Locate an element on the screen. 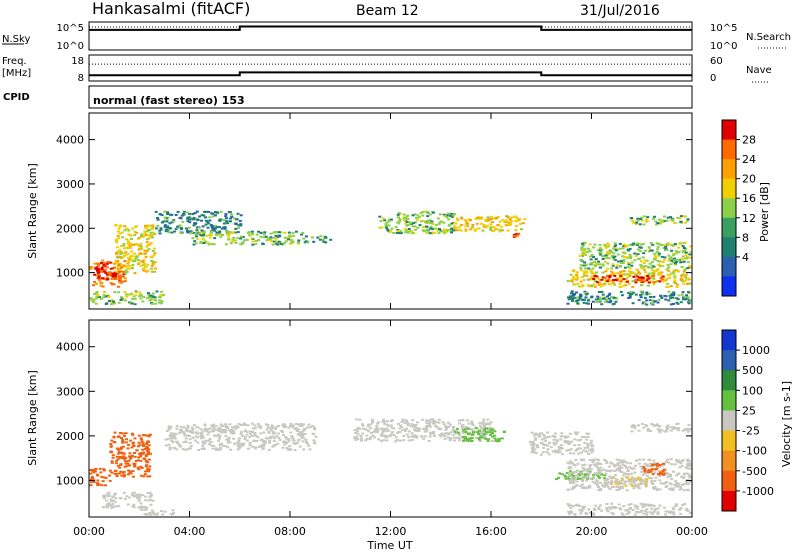  cpid-text: normal (fast stereo) 153 is located at coordinates (169, 100).